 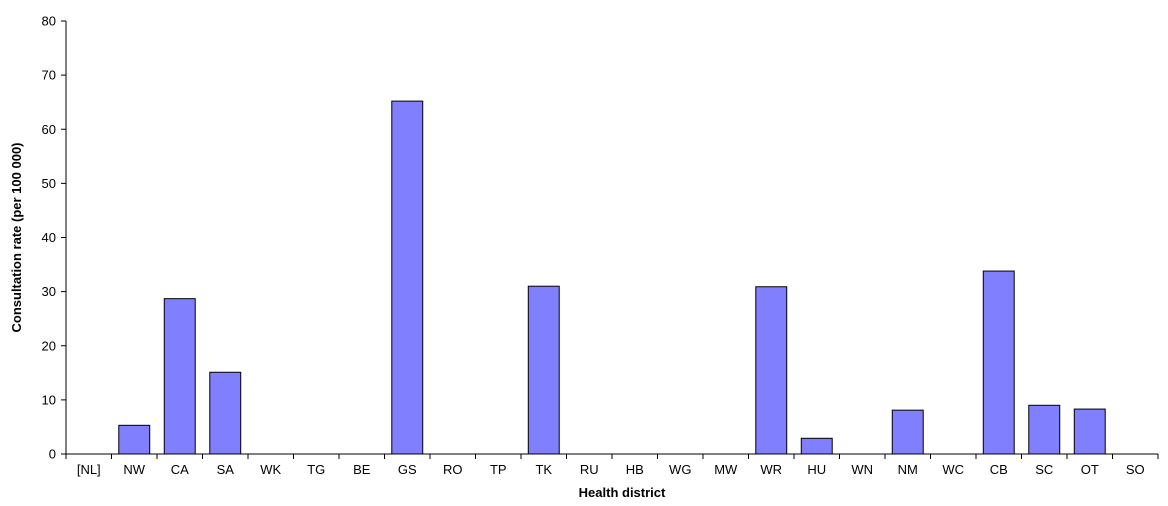 What do you see at coordinates (771, 370) in the screenshot?
I see `bar-wr` at bounding box center [771, 370].